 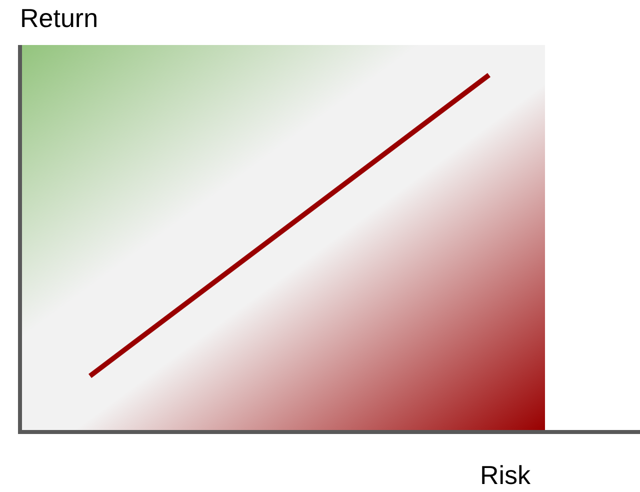 I want to click on y-axis-title: Return, so click(x=59, y=18).